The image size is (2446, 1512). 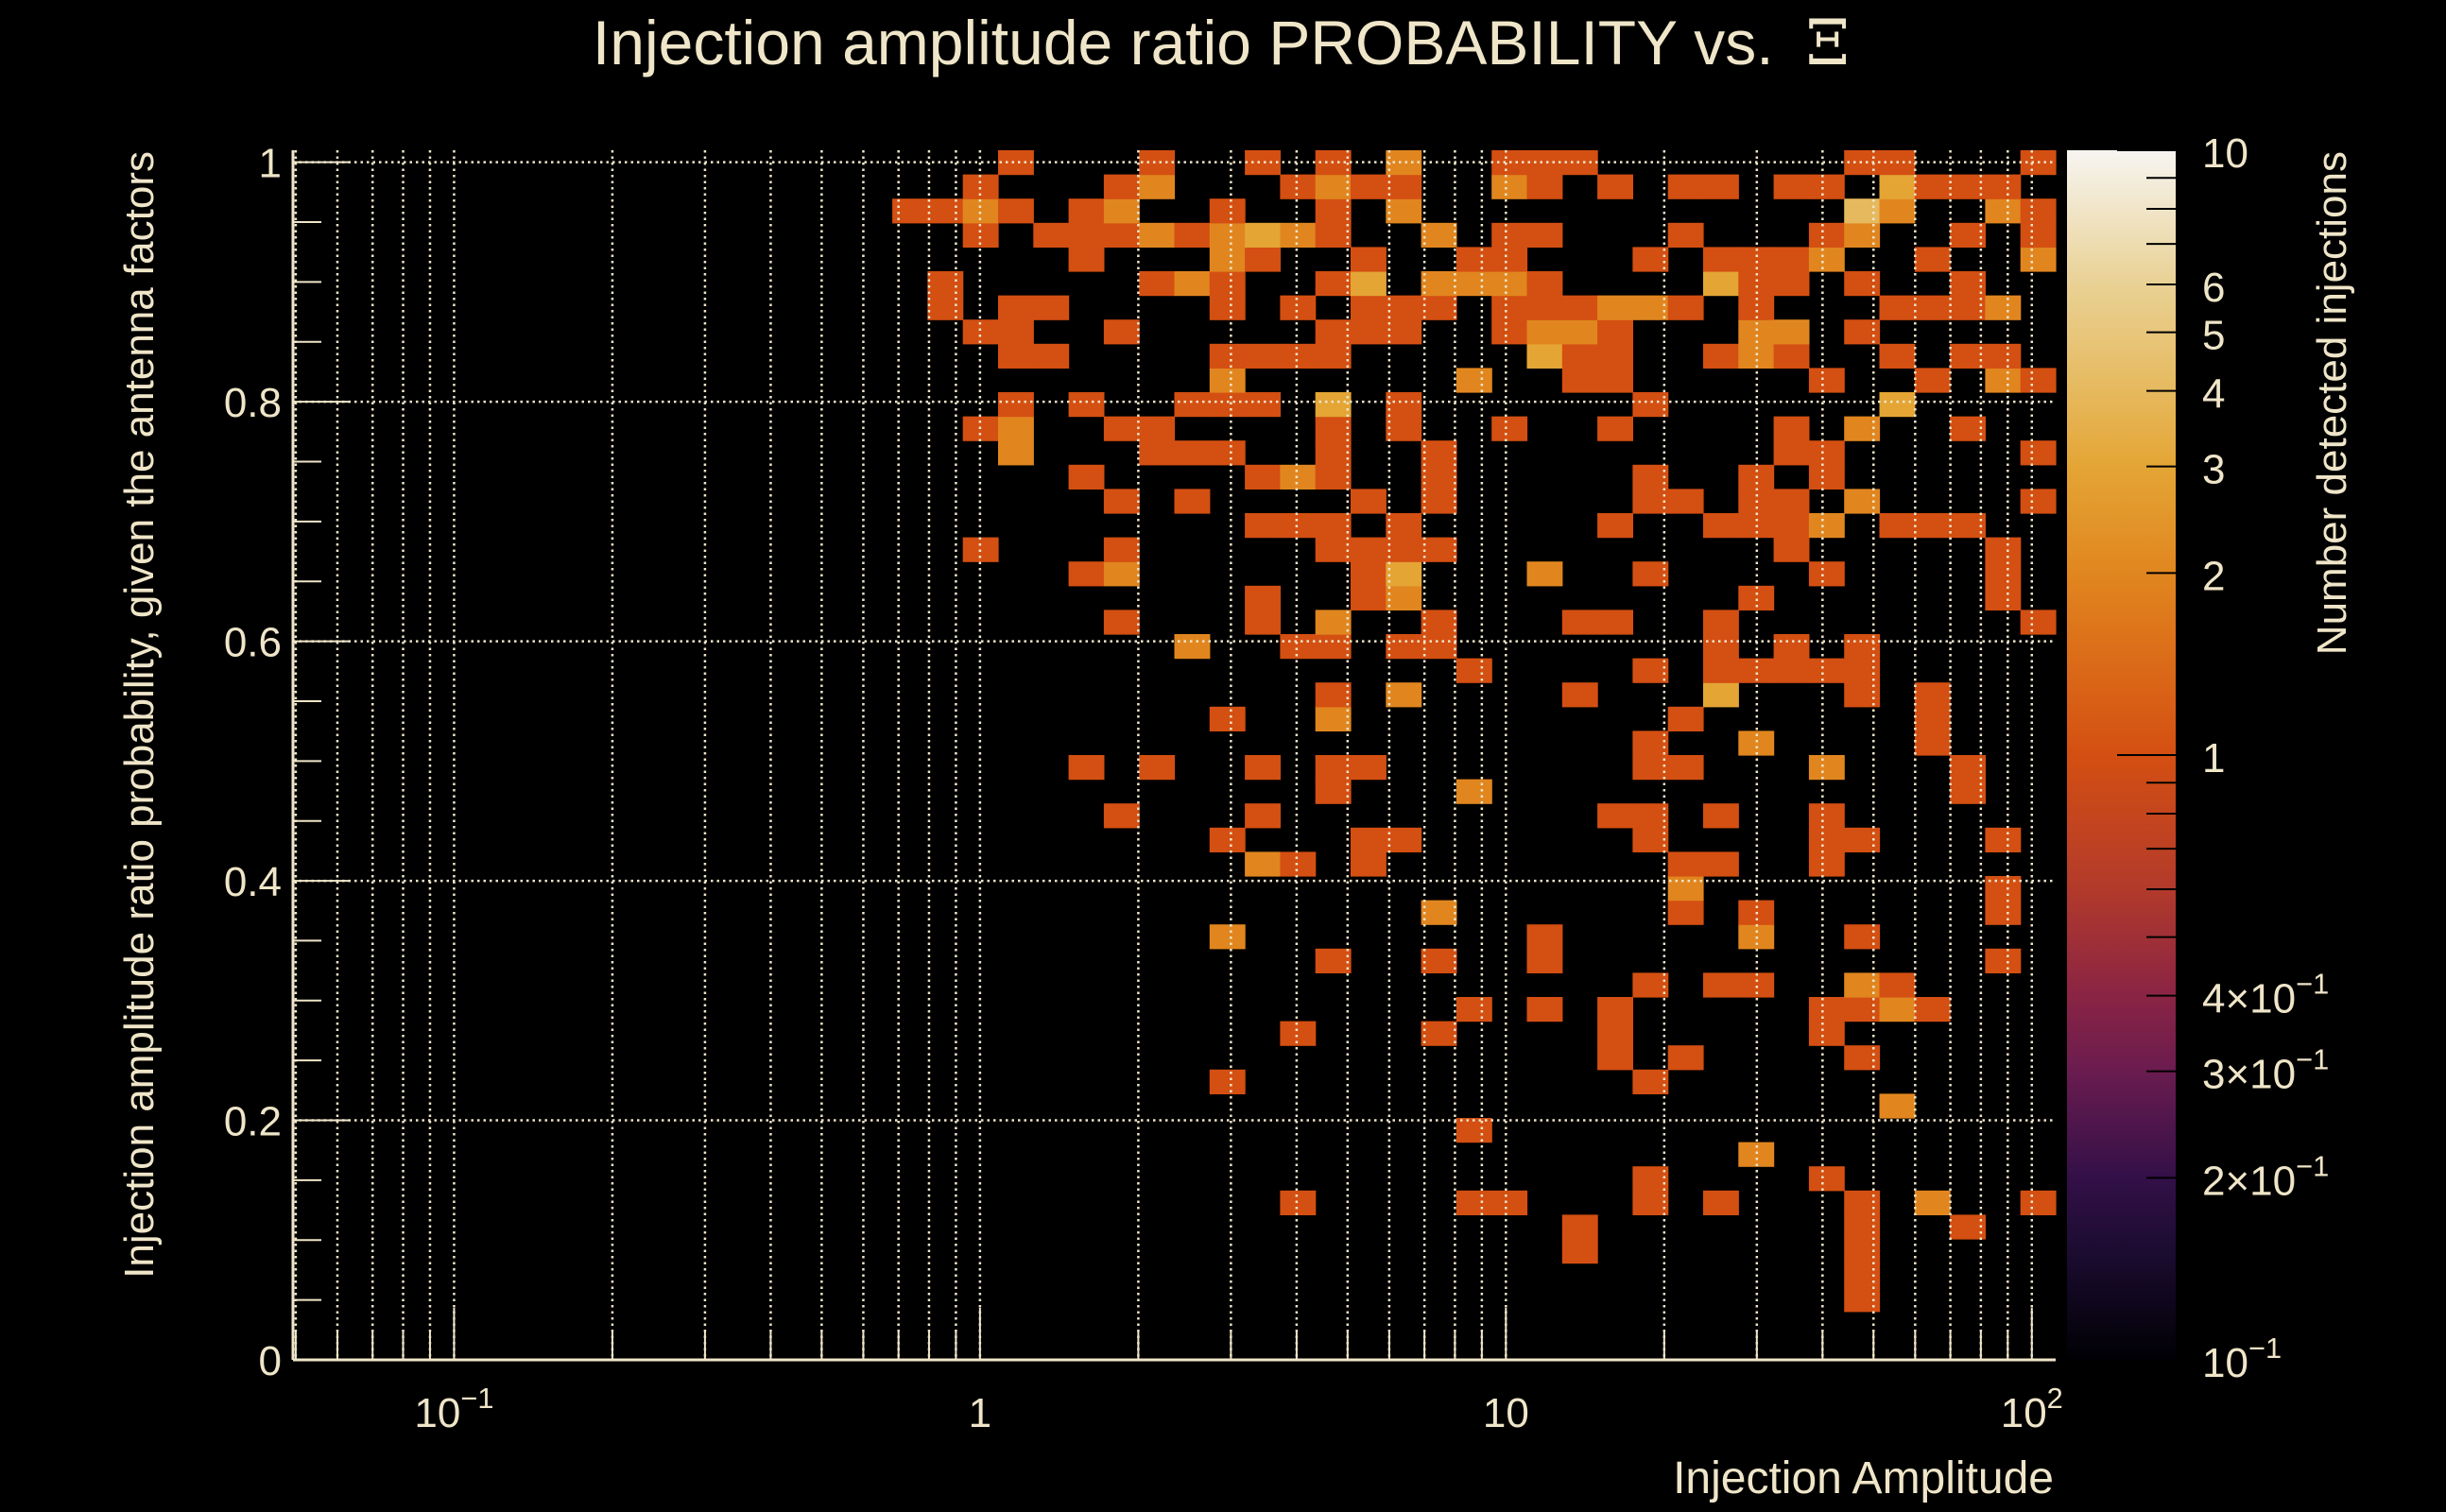 I want to click on colorbar-tick-label-base: 4×10, so click(x=2249, y=999).